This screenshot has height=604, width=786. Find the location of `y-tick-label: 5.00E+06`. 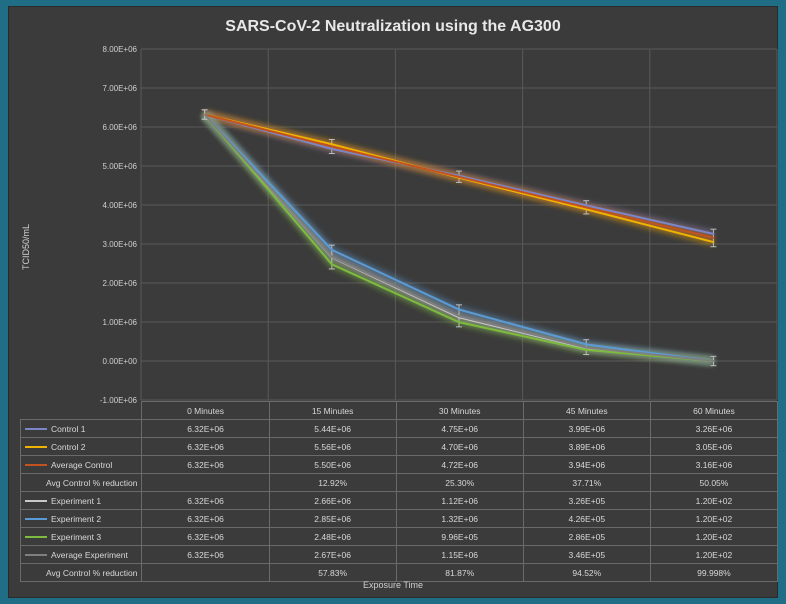

y-tick-label: 5.00E+06 is located at coordinates (120, 166).